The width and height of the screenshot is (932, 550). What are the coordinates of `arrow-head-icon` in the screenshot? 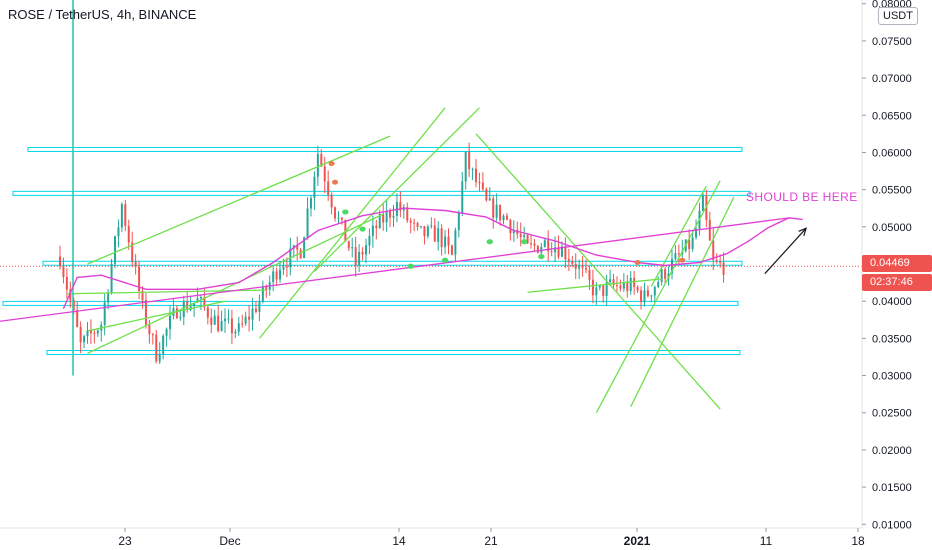 It's located at (803, 232).